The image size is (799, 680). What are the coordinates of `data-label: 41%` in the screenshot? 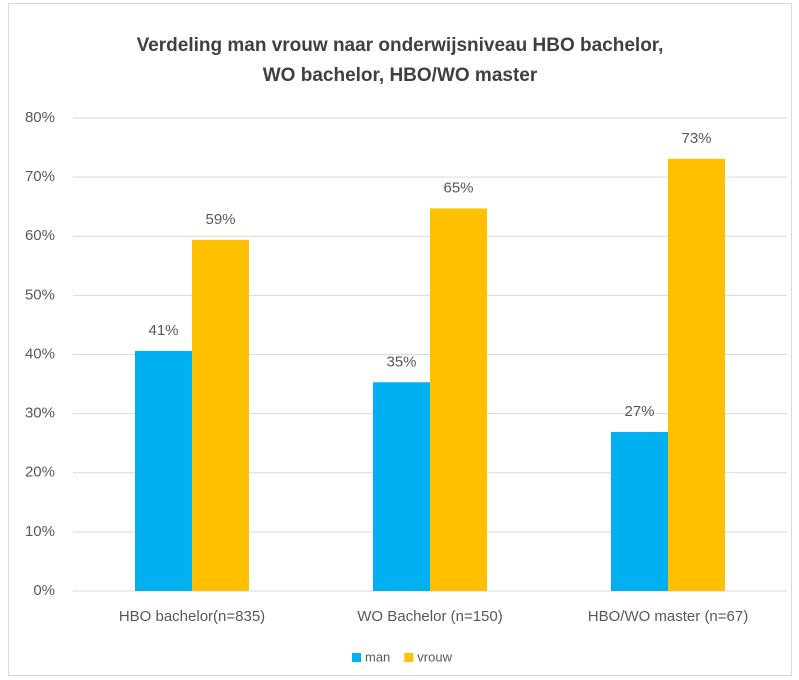 It's located at (163, 330).